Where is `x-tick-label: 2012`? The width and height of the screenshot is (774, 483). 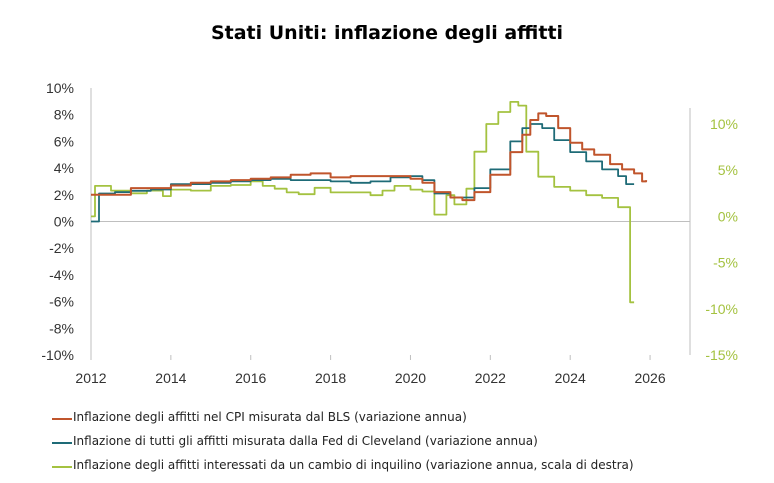 x-tick-label: 2012 is located at coordinates (90, 378).